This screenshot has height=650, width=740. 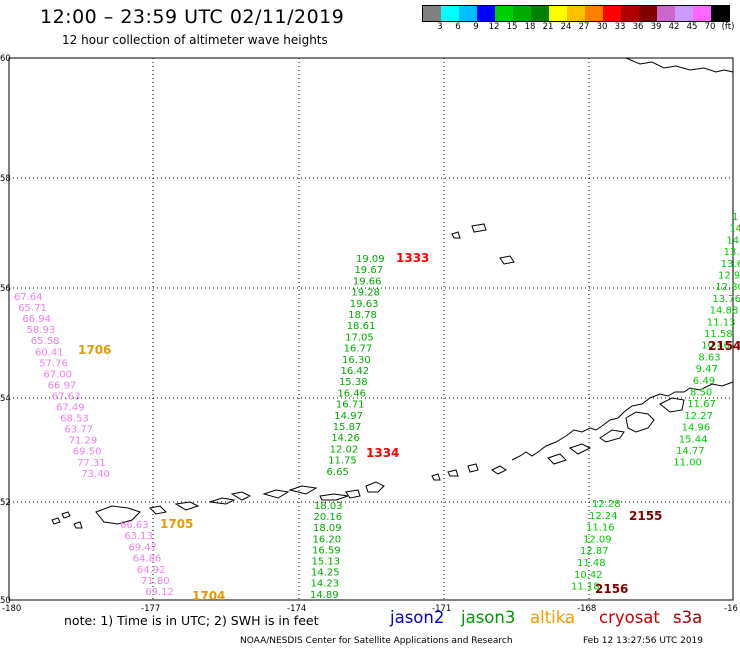 What do you see at coordinates (672, 405) in the screenshot?
I see `alaska-peninsula-tip` at bounding box center [672, 405].